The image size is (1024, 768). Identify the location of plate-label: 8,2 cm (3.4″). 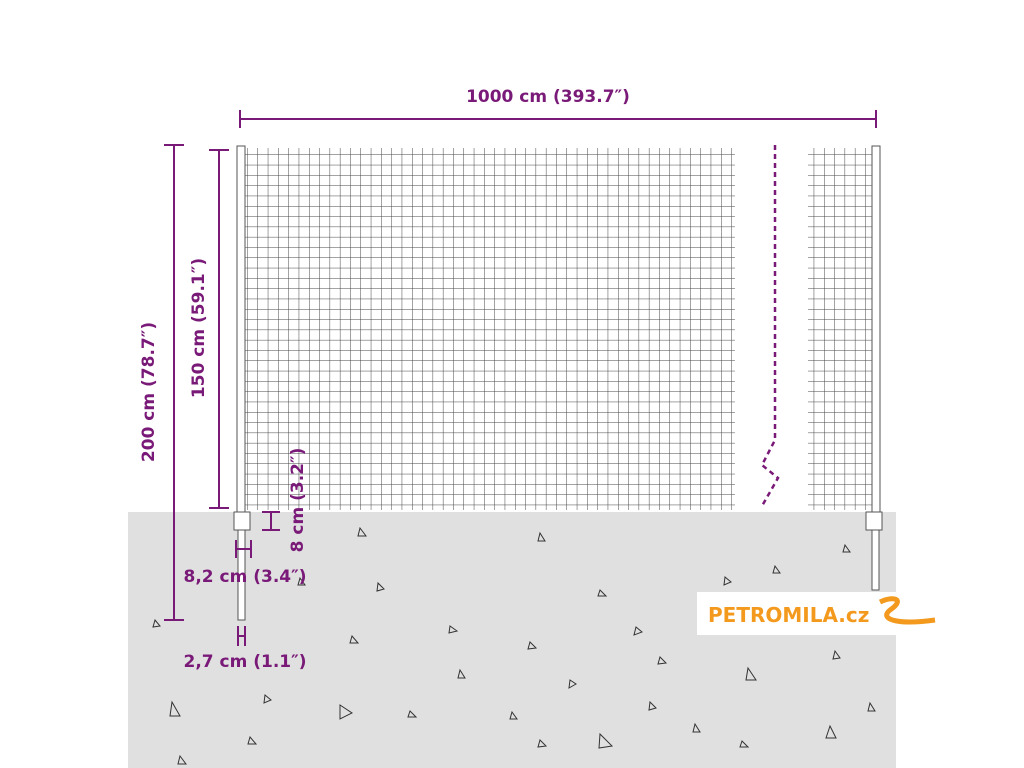
(245, 577).